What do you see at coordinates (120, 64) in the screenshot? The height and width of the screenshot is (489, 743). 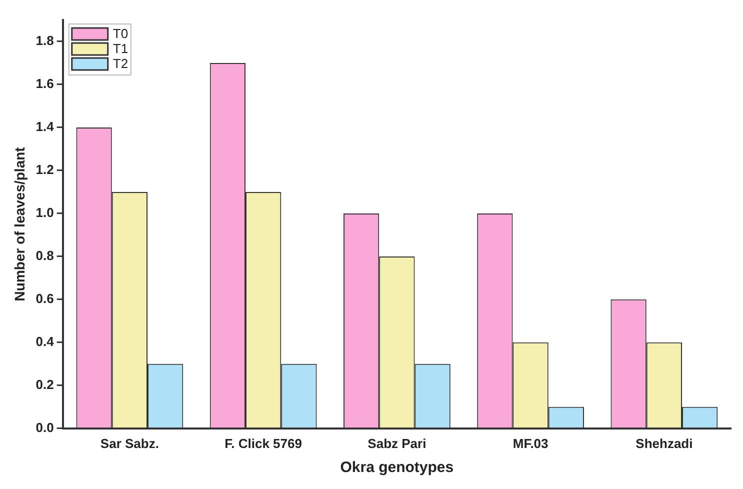 I see `legend-label: T2` at bounding box center [120, 64].